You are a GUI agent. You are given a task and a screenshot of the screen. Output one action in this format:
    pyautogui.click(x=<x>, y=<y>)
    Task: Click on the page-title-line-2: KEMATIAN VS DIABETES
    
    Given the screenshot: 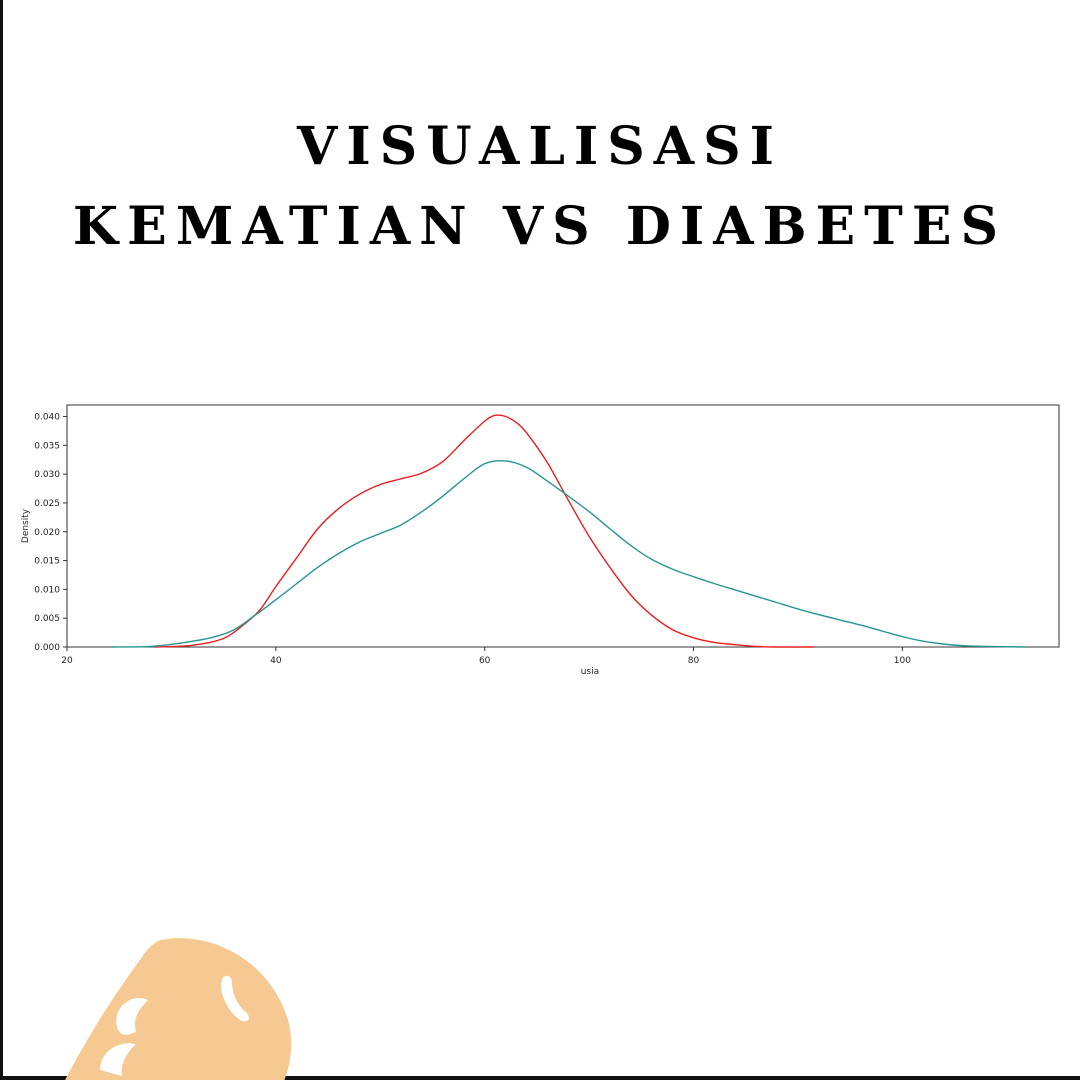 What is the action you would take?
    pyautogui.click(x=540, y=226)
    